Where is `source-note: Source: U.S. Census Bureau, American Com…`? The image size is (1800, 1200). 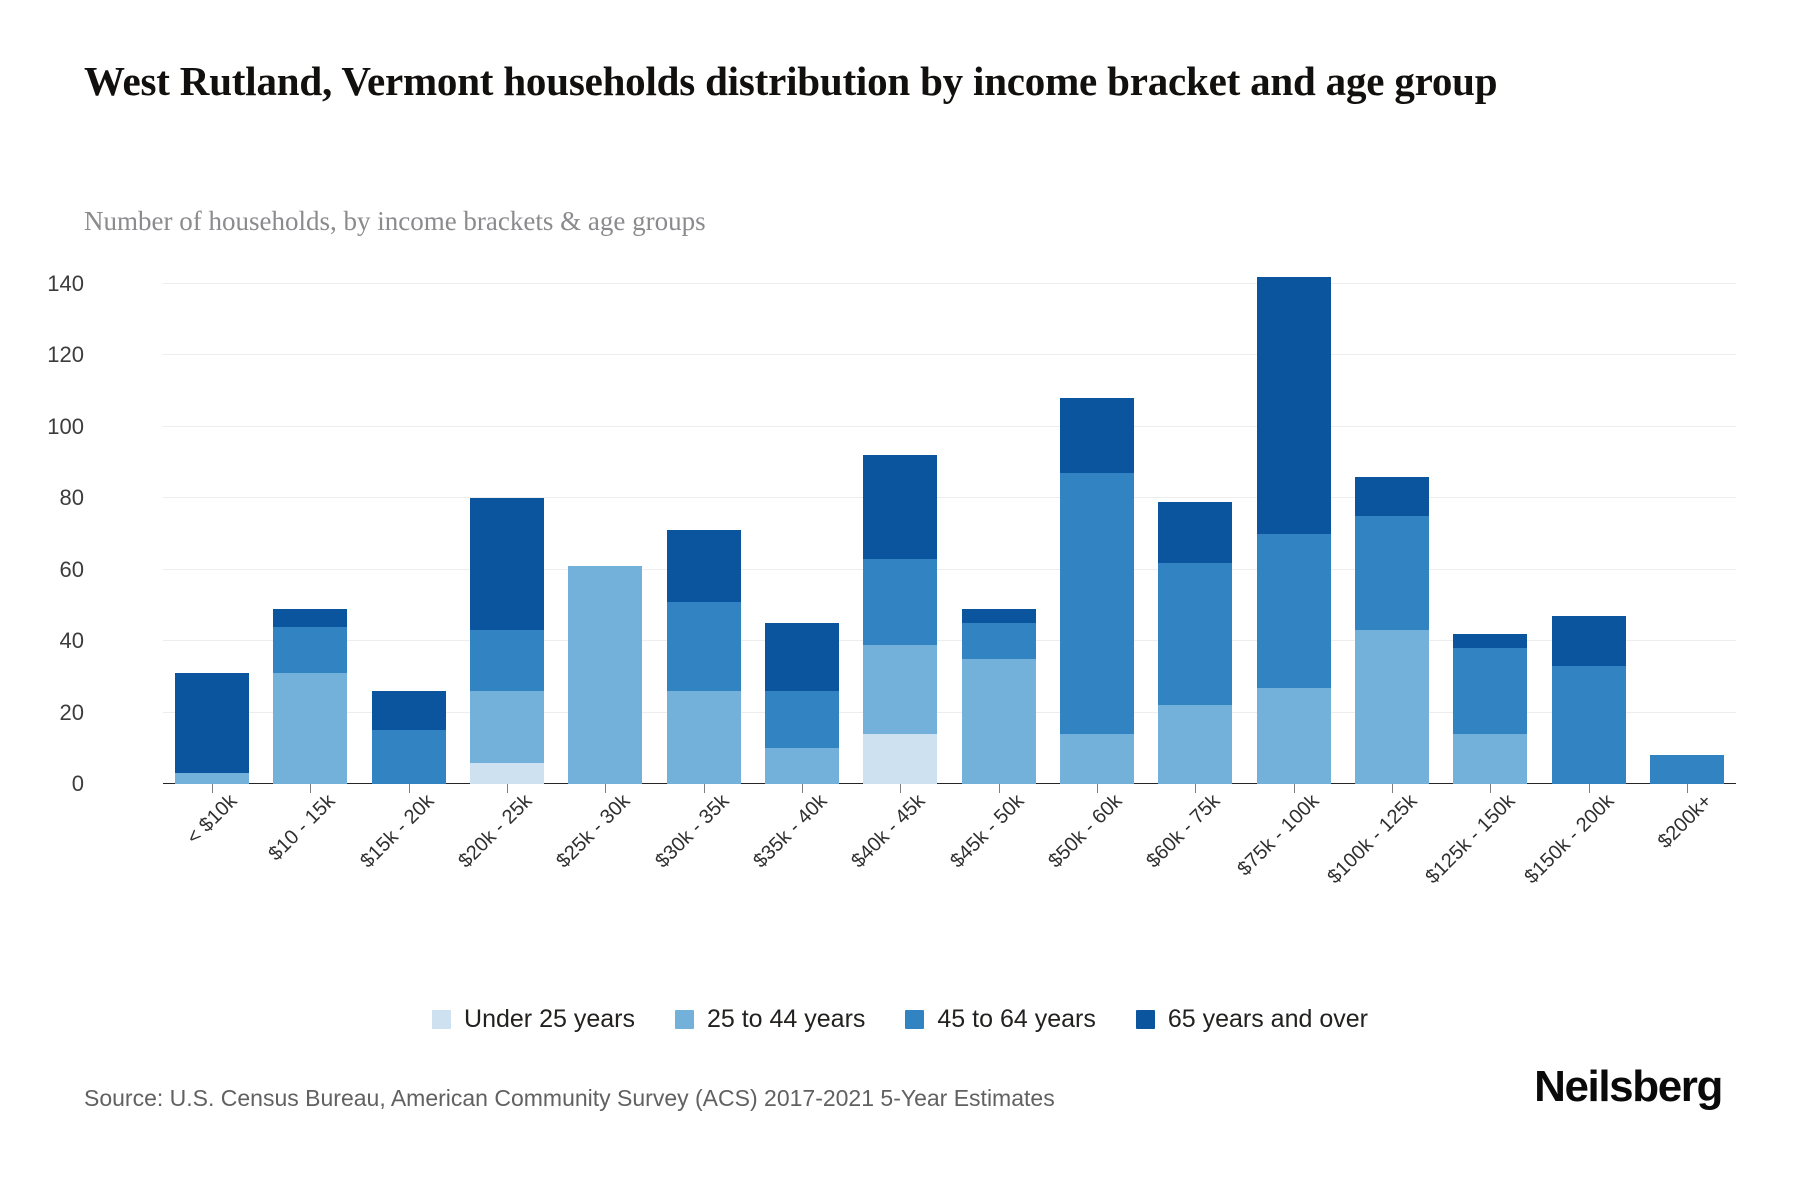 source-note: Source: U.S. Census Bureau, American Com… is located at coordinates (569, 1098).